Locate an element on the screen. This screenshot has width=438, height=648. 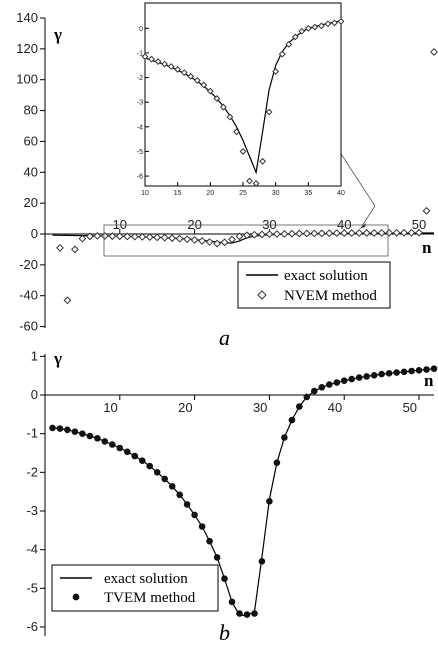
panel-a-y-tick-label: 60 is located at coordinates (31, 140).